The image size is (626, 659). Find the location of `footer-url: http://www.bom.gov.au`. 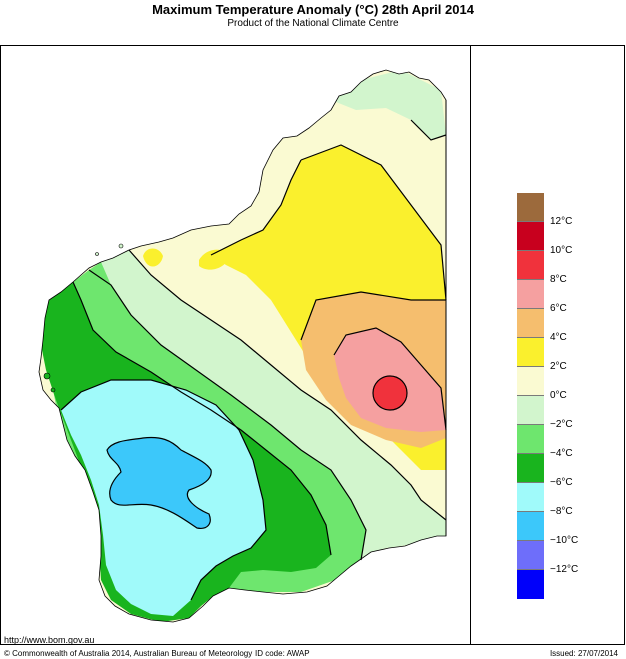

footer-url: http://www.bom.gov.au is located at coordinates (49, 640).